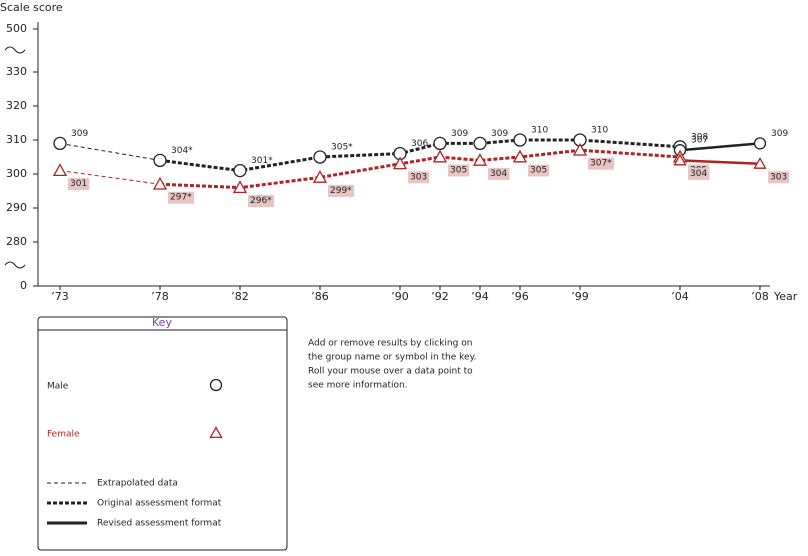 The width and height of the screenshot is (808, 556). What do you see at coordinates (400, 296) in the screenshot?
I see `x-tick-label: ’90` at bounding box center [400, 296].